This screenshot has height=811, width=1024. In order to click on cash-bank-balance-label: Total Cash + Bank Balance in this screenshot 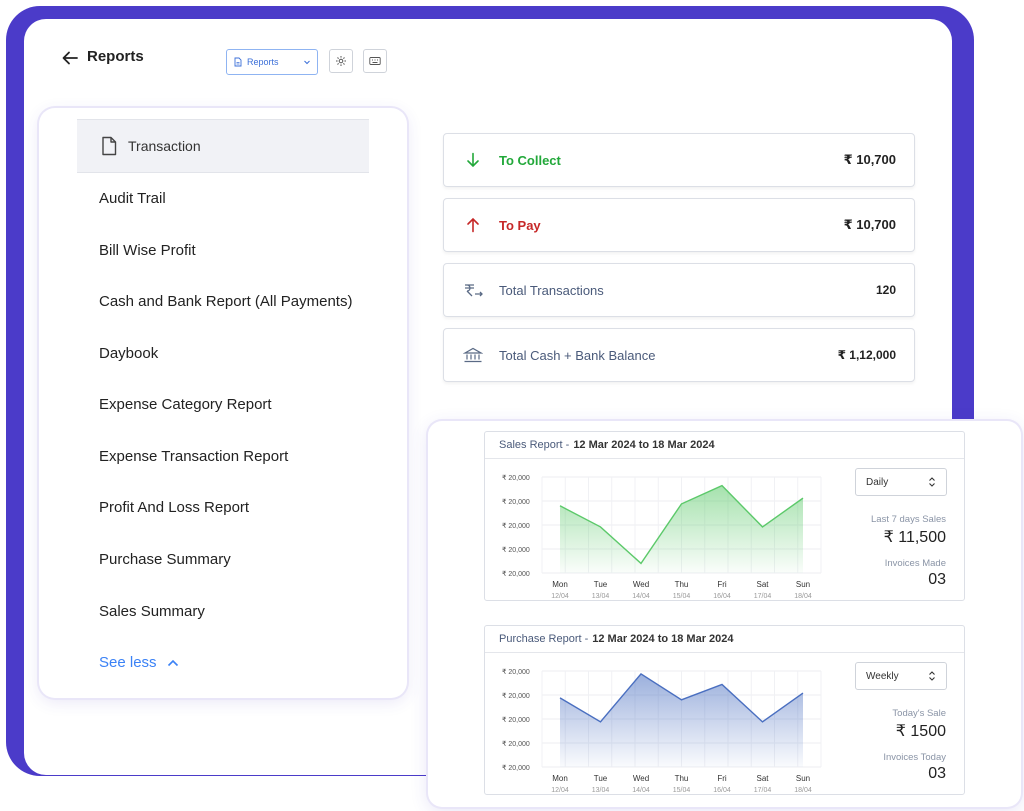, I will do `click(577, 355)`.